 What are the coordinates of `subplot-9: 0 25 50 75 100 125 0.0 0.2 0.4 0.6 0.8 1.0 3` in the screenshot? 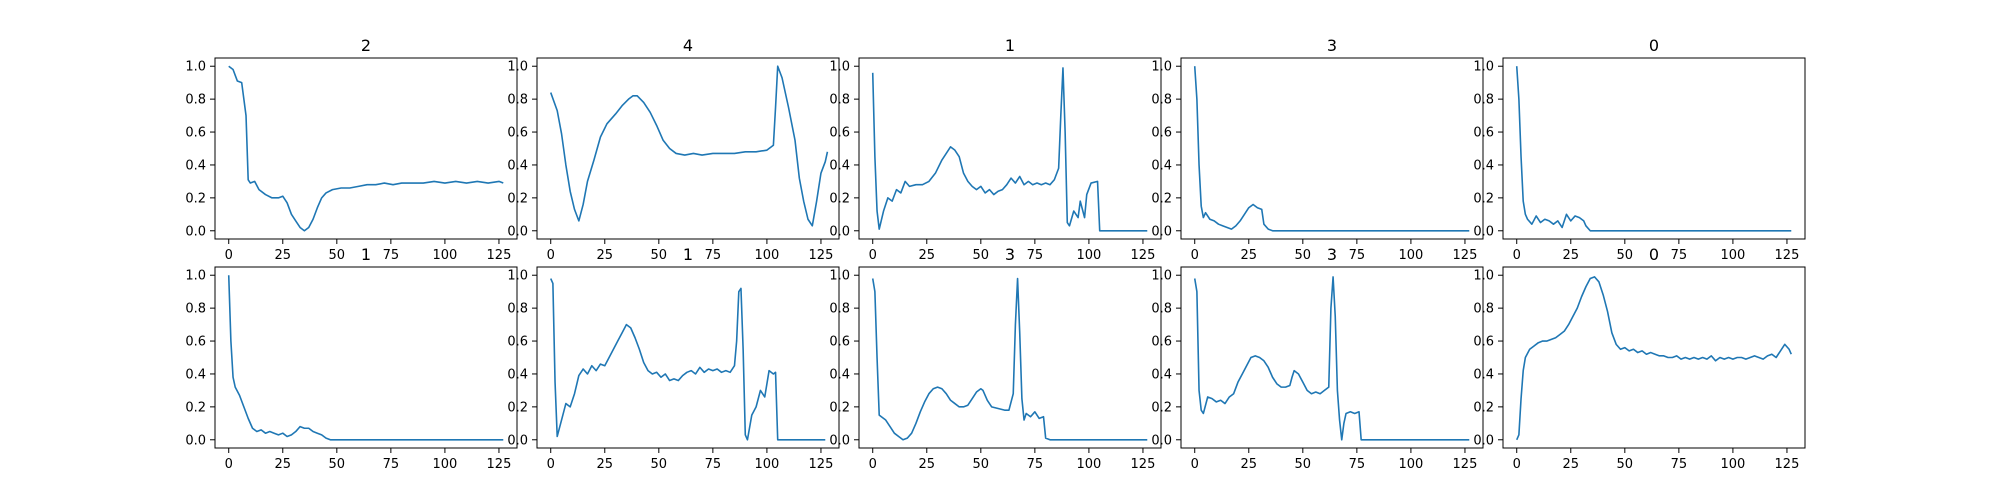 It's located at (1317, 358).